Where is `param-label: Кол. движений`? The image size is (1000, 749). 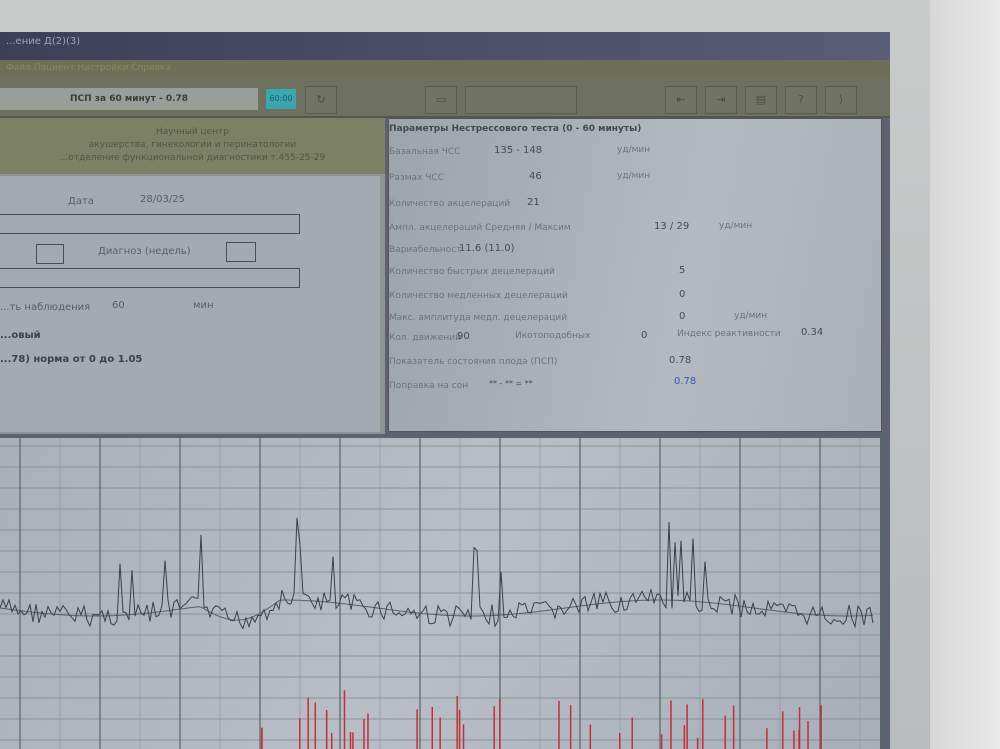 param-label: Кол. движений is located at coordinates (425, 338).